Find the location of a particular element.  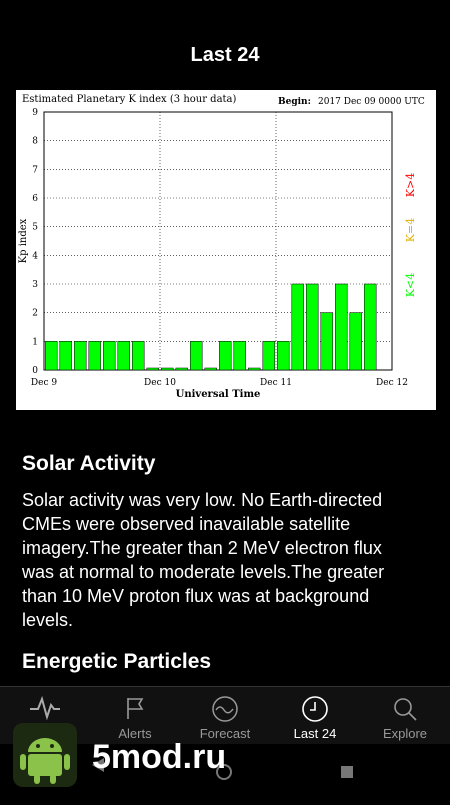

nav-label: Alerts is located at coordinates (135, 733).